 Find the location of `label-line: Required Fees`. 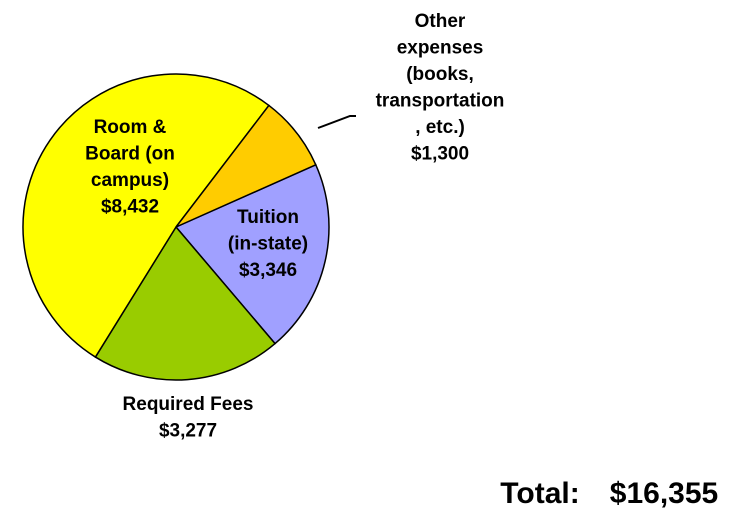

label-line: Required Fees is located at coordinates (188, 404).